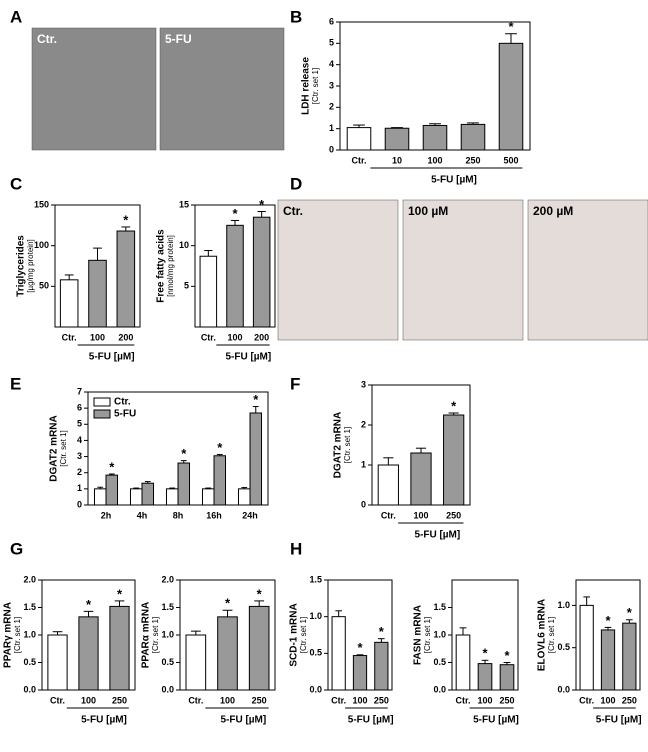 The image size is (648, 752). I want to click on y-tick-label: 0, so click(363, 504).